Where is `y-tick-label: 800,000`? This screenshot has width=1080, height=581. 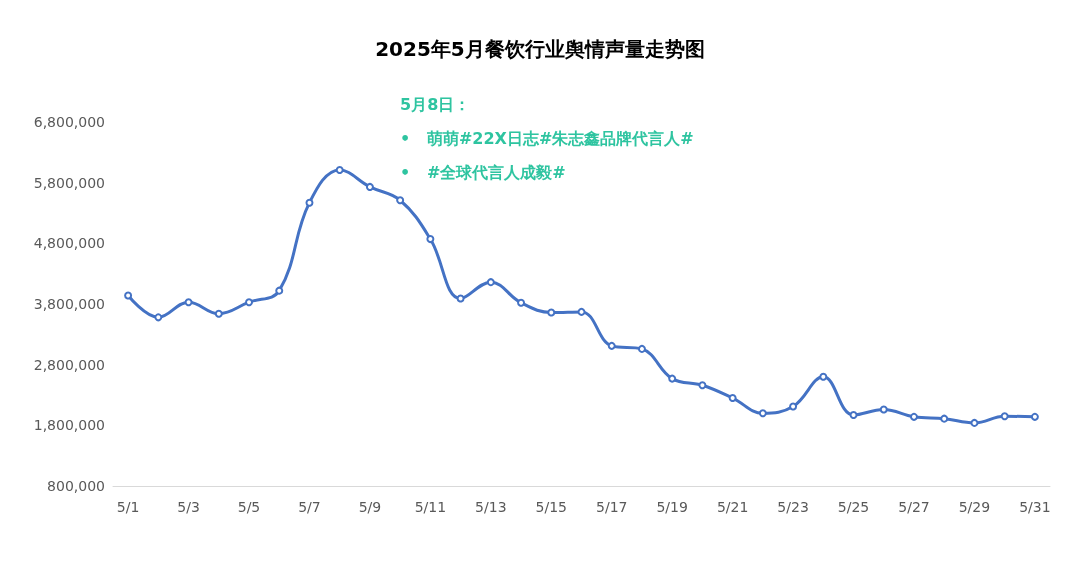
y-tick-label: 800,000 is located at coordinates (76, 486).